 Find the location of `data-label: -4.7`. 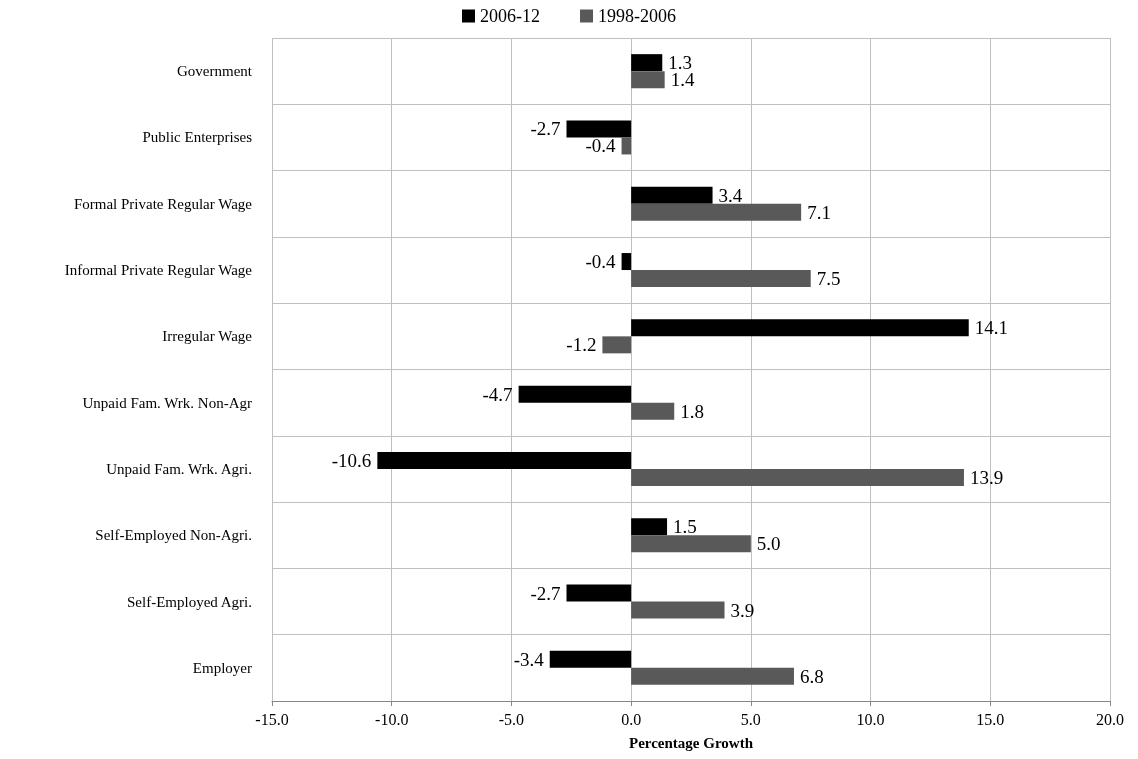

data-label: -4.7 is located at coordinates (497, 394).